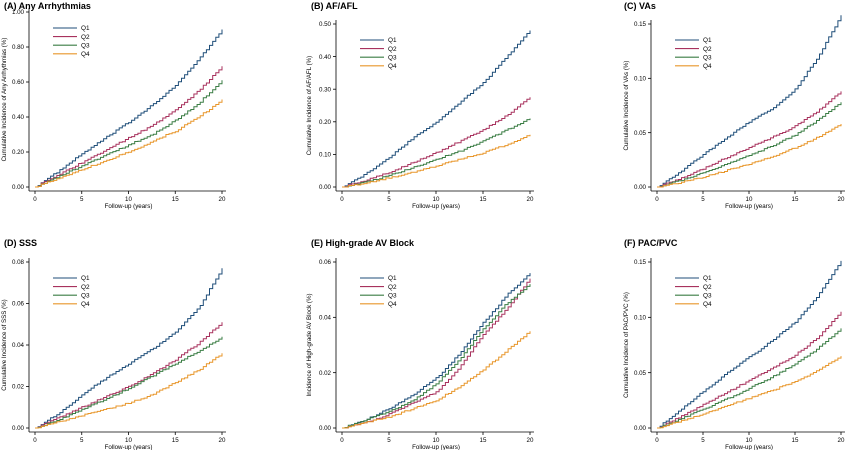 The height and width of the screenshot is (455, 845). I want to click on panel-title: (B) AF/AFL, so click(334, 6).